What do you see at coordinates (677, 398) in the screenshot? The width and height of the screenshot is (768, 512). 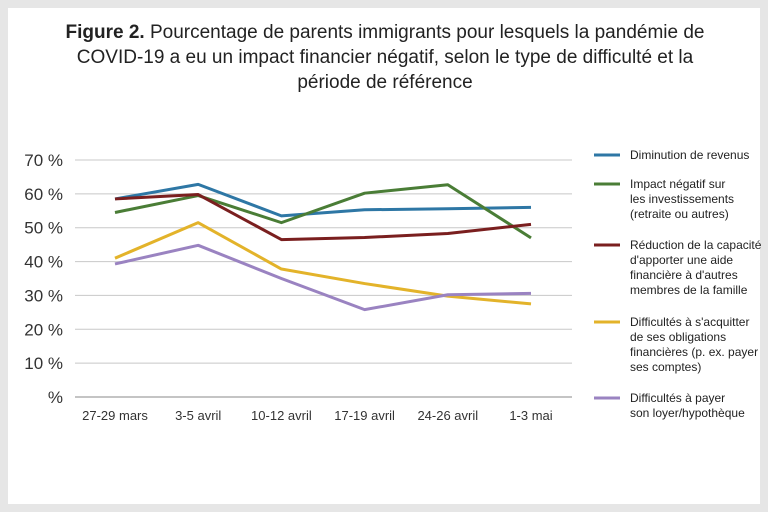 I see `legend-label: Difficultés à payer` at bounding box center [677, 398].